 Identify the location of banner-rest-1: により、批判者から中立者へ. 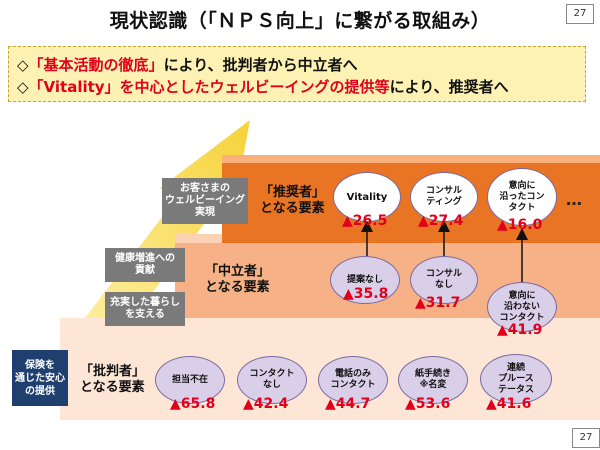
(260, 65).